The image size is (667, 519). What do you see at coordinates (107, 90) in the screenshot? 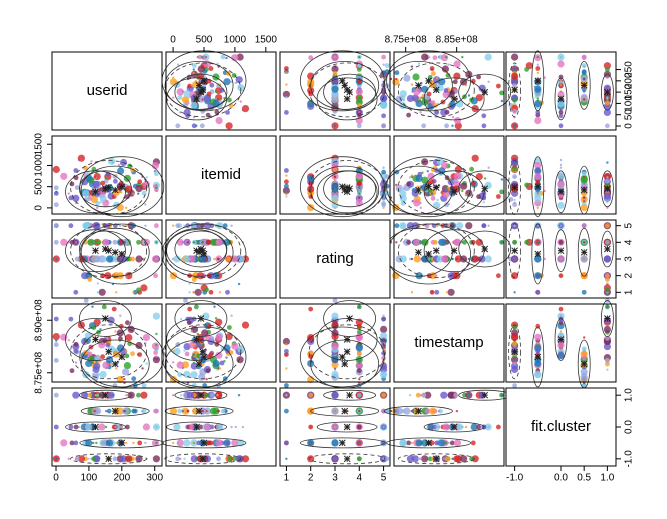
I see `variable-label: userid` at bounding box center [107, 90].